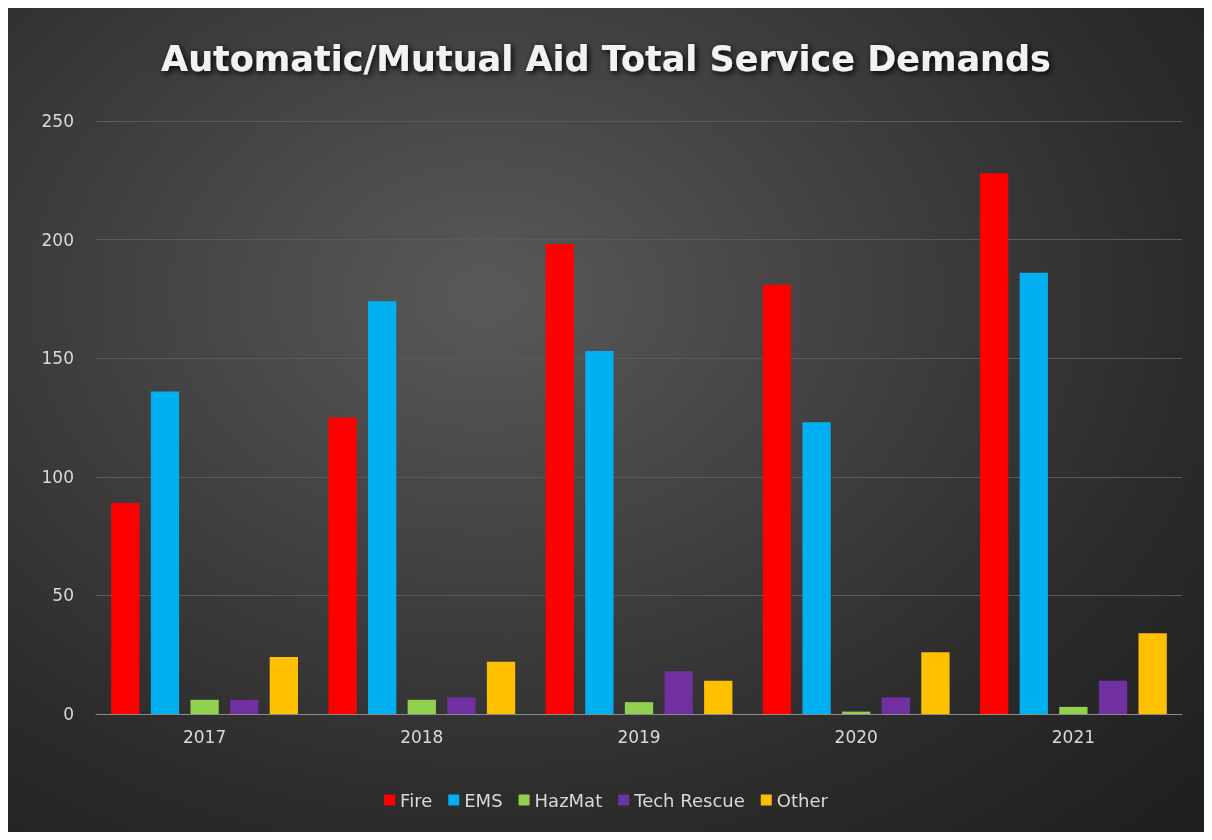  Describe the element at coordinates (57, 239) in the screenshot. I see `y-tick-label: 200` at that location.